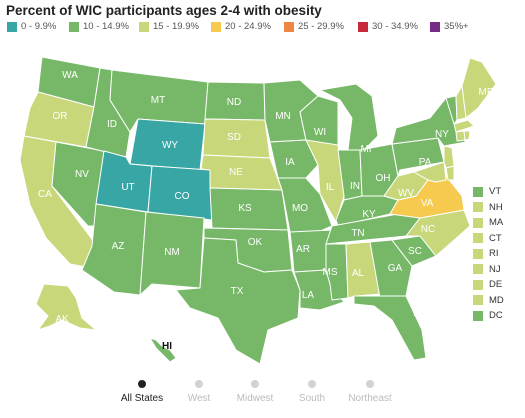  Describe the element at coordinates (294, 159) in the screenshot. I see `state-ia` at that location.